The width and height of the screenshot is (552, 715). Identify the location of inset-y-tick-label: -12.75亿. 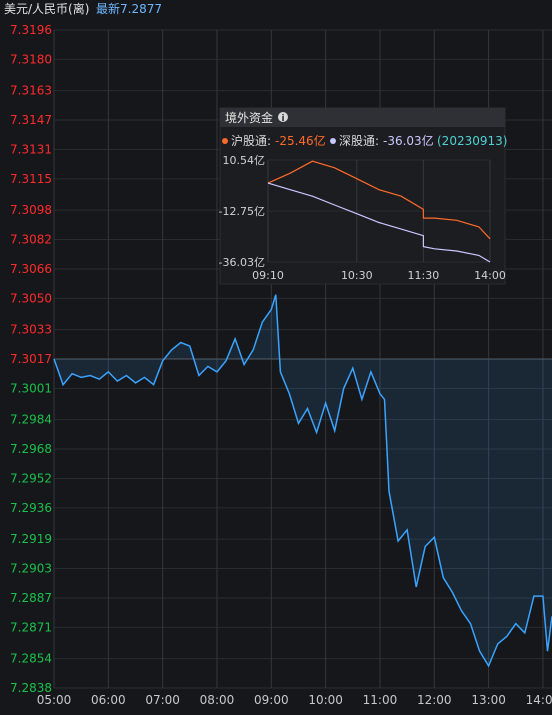
(242, 211).